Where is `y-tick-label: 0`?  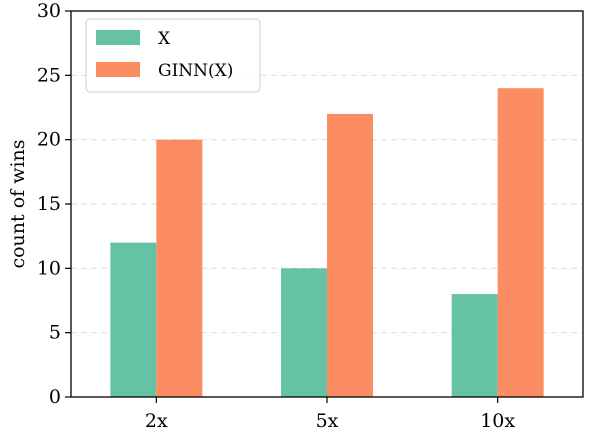 y-tick-label: 0 is located at coordinates (55, 397).